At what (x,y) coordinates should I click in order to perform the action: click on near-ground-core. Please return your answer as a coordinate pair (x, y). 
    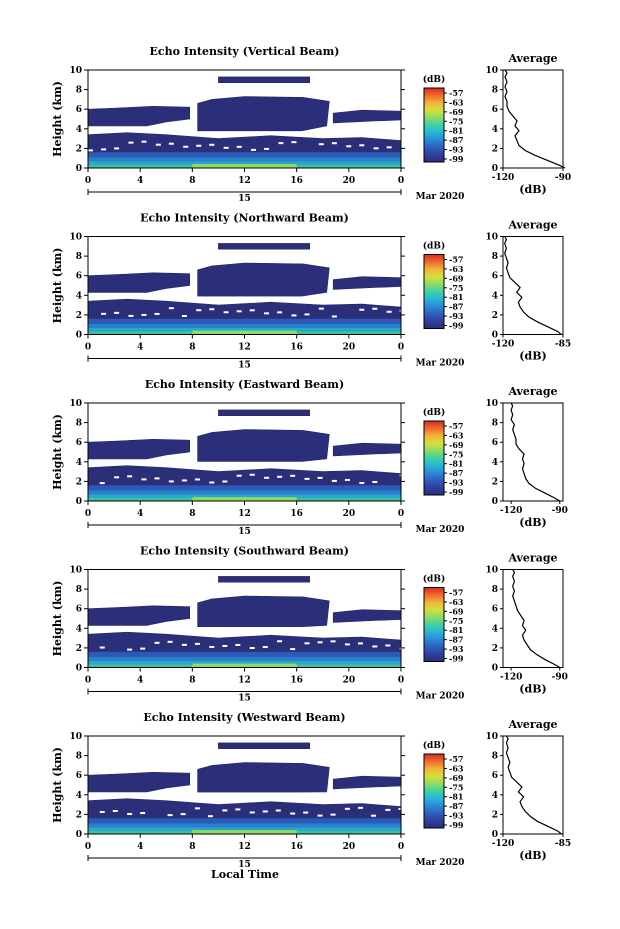
    Looking at the image, I should click on (244, 499).